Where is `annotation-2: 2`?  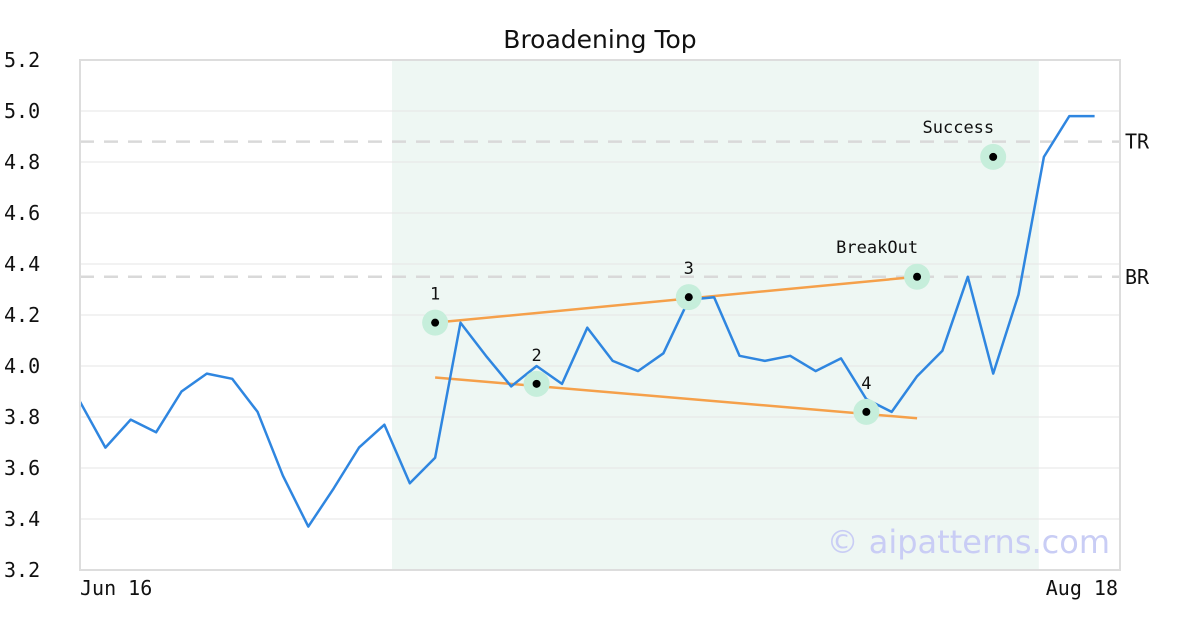 annotation-2: 2 is located at coordinates (536, 356).